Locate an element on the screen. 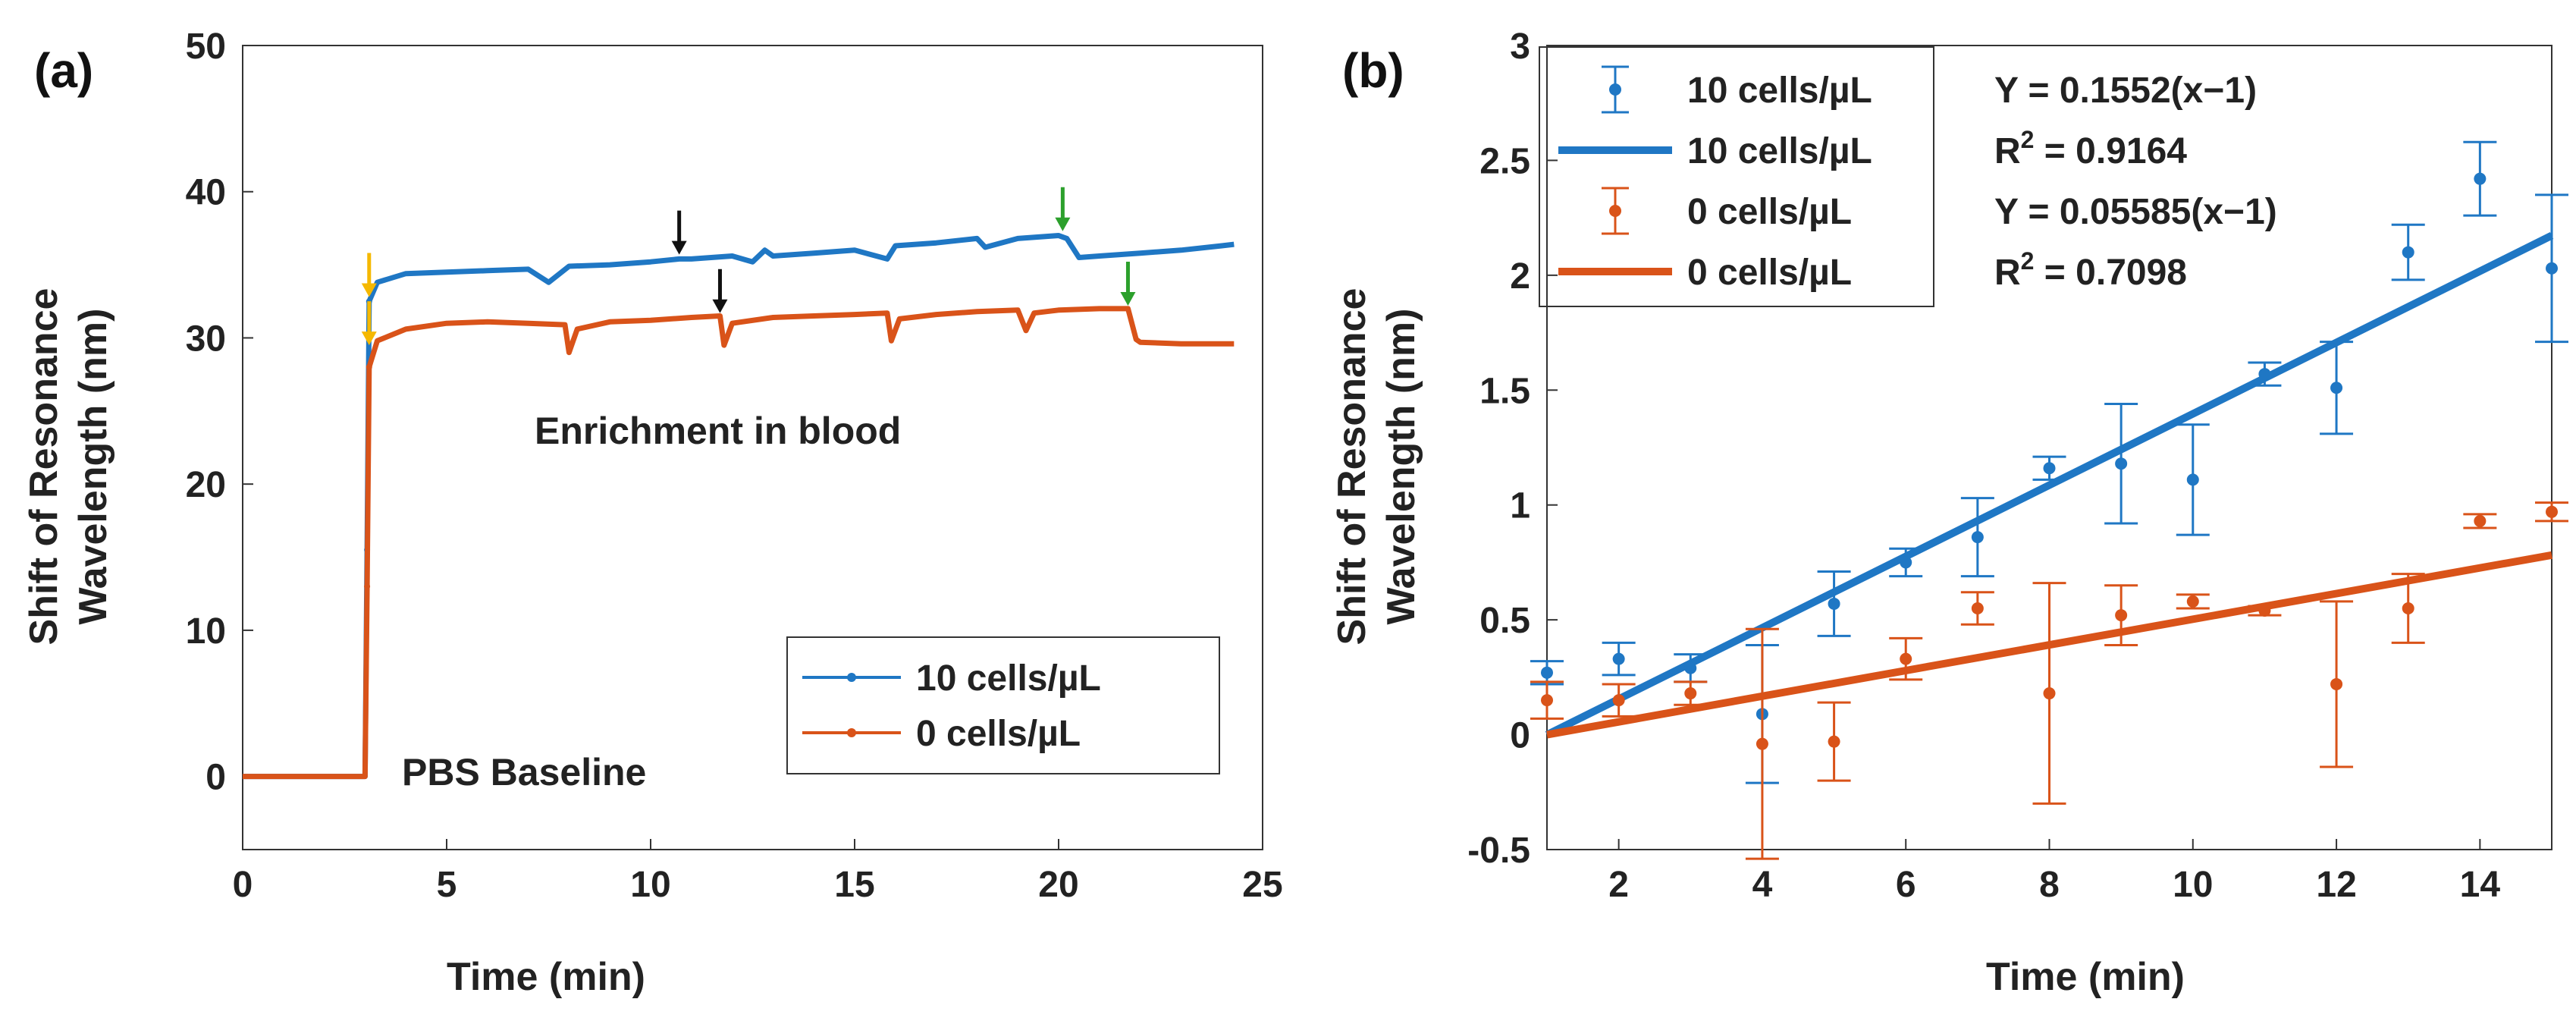 The height and width of the screenshot is (1021, 2576). panel-a-y-tick-label: 0 is located at coordinates (216, 778).